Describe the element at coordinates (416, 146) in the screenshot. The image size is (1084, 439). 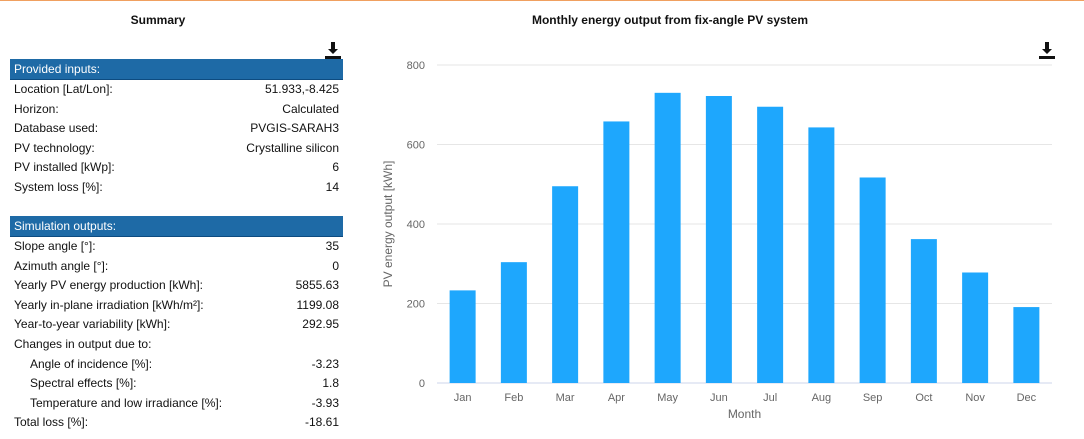
I see `y-tick-label: 600` at that location.